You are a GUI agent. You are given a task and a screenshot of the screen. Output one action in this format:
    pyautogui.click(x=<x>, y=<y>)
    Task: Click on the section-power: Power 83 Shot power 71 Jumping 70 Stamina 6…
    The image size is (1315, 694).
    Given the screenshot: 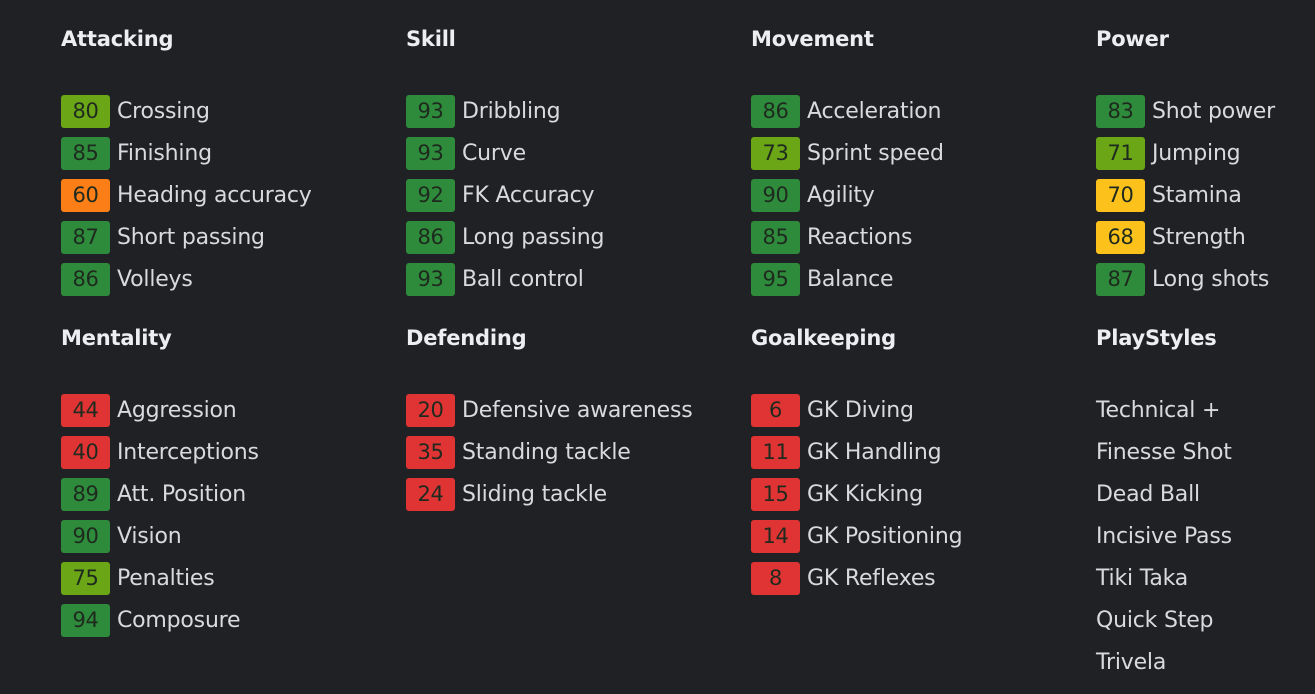 What is the action you would take?
    pyautogui.click(x=1203, y=162)
    